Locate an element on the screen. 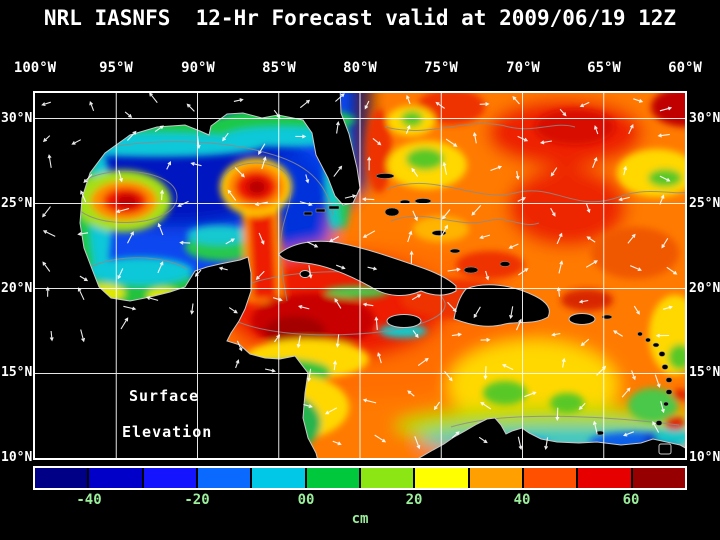 Image resolution: width=720 pixels, height=540 pixels. field-label-line1: Surface is located at coordinates (164, 396).